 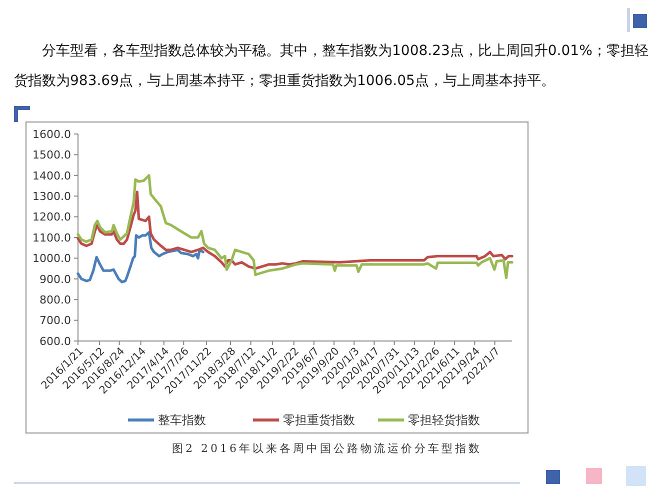 What do you see at coordinates (51, 175) in the screenshot?
I see `y-tick-label: 1400.0` at bounding box center [51, 175].